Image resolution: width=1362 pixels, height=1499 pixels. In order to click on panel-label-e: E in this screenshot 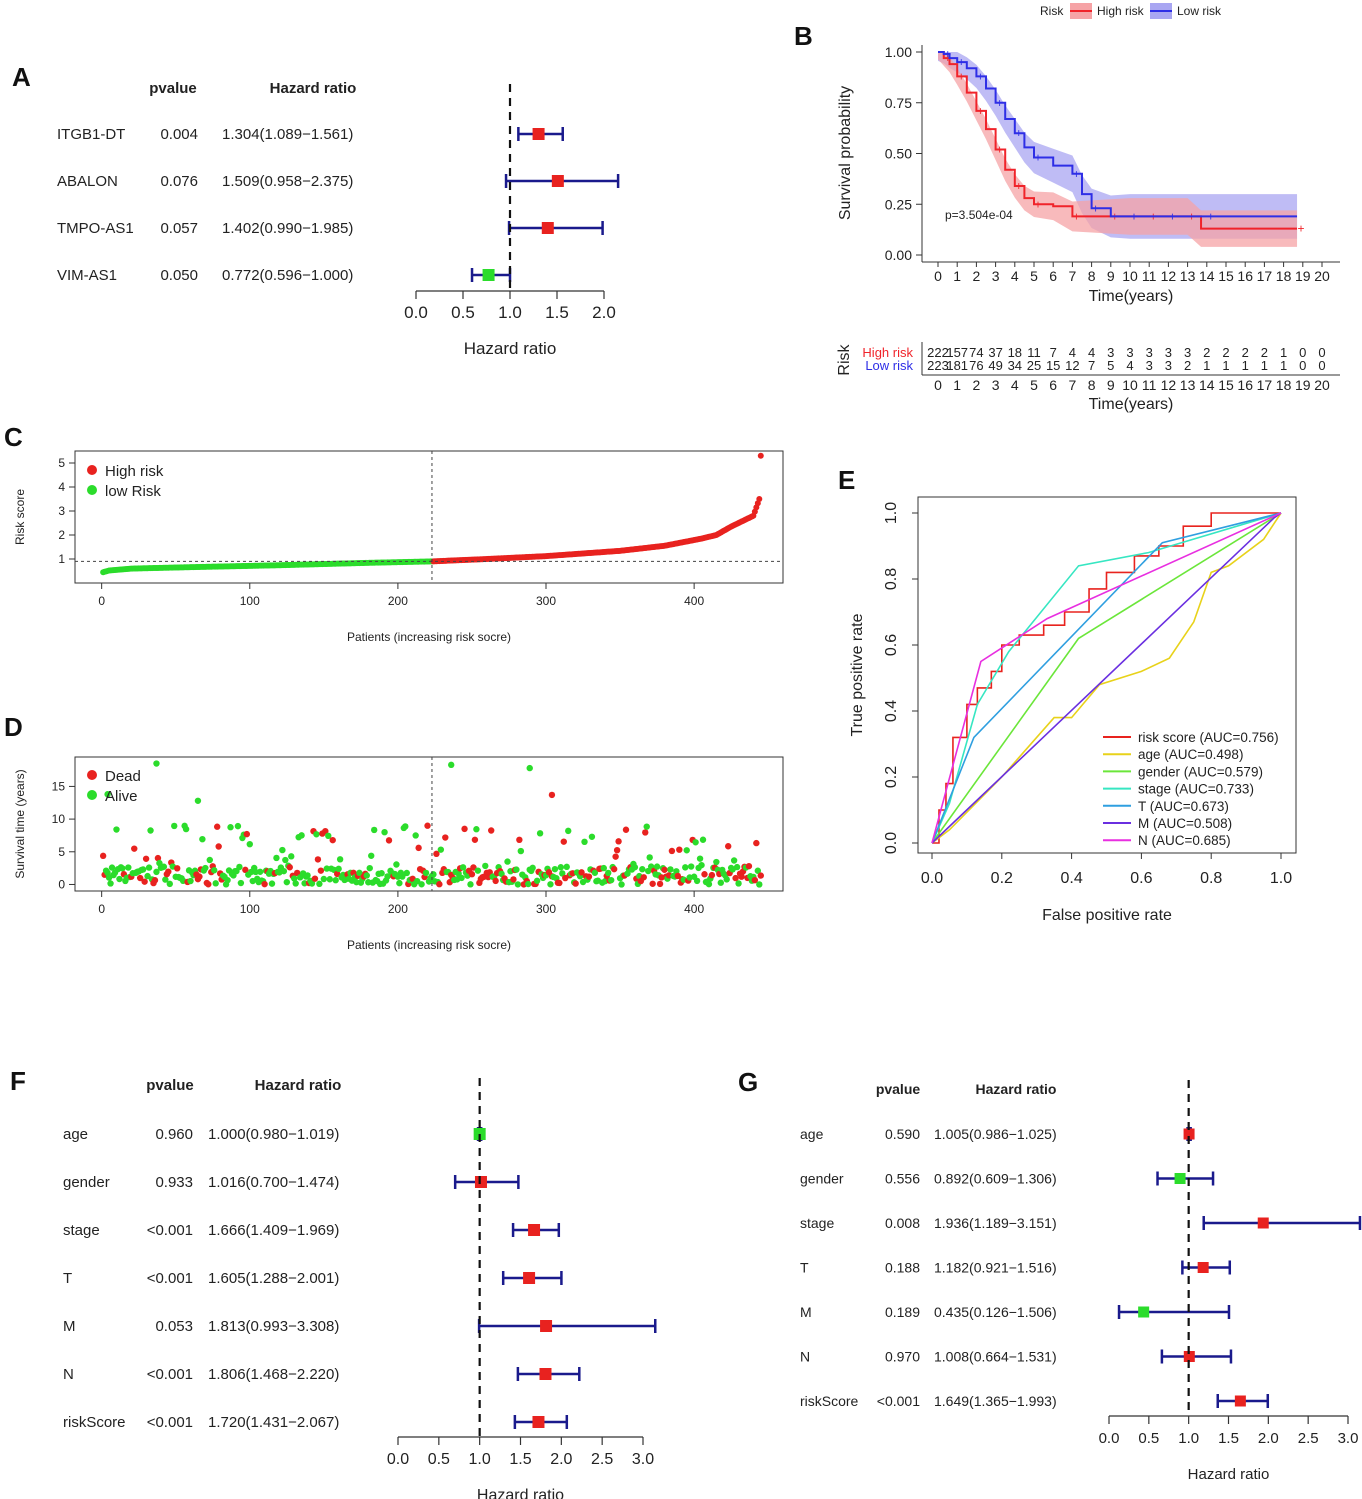, I will do `click(846, 480)`.